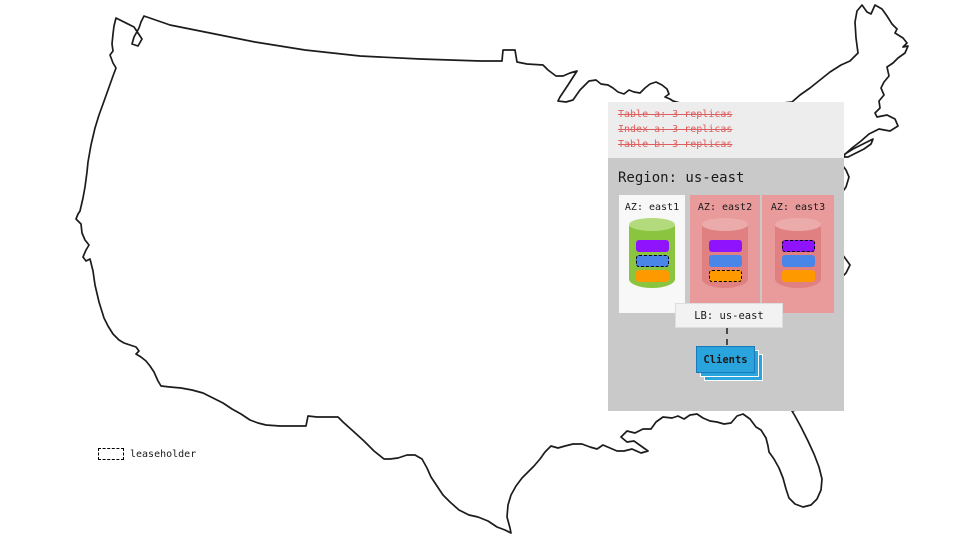 This screenshot has height=540, width=960. Describe the element at coordinates (675, 144) in the screenshot. I see `strike-line-table-b: Table b: 3 replicas` at that location.